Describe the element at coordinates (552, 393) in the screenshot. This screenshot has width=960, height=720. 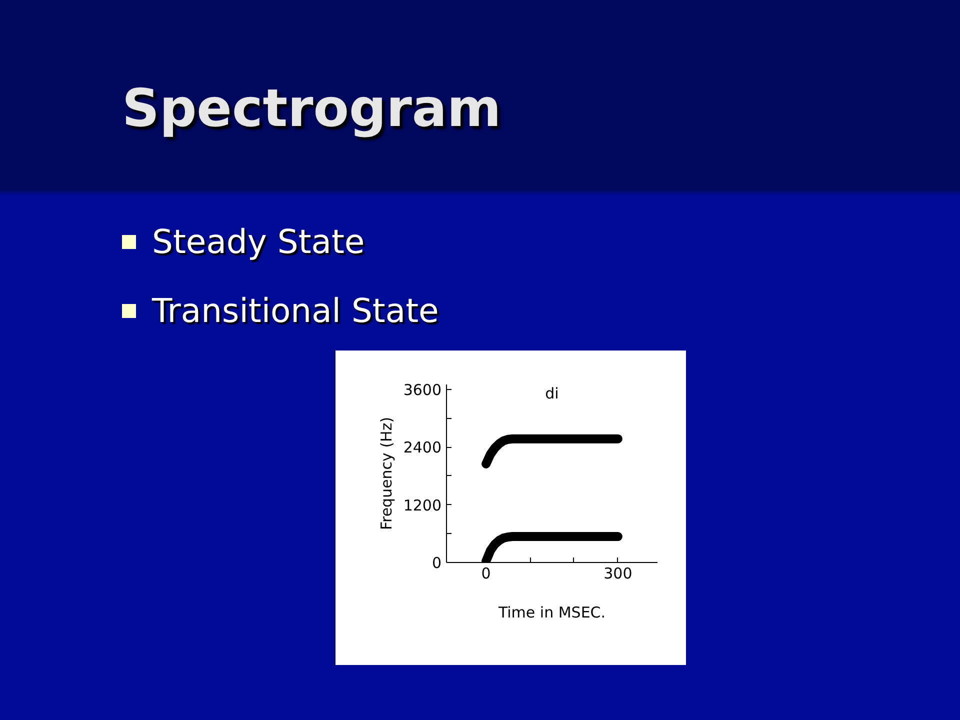
I see `chart-subtitle: di` at that location.